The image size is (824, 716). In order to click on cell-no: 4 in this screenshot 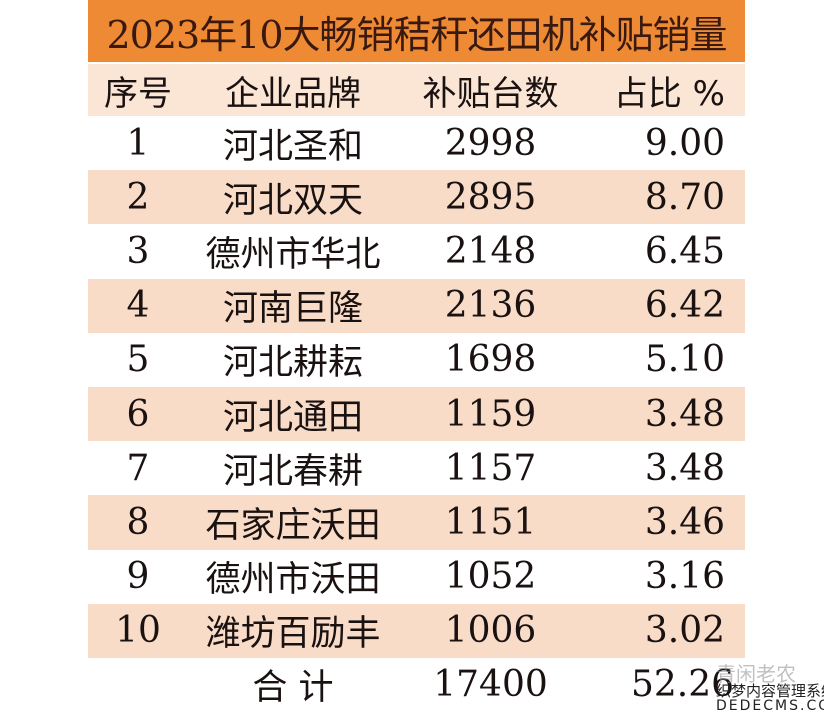, I will do `click(138, 306)`.